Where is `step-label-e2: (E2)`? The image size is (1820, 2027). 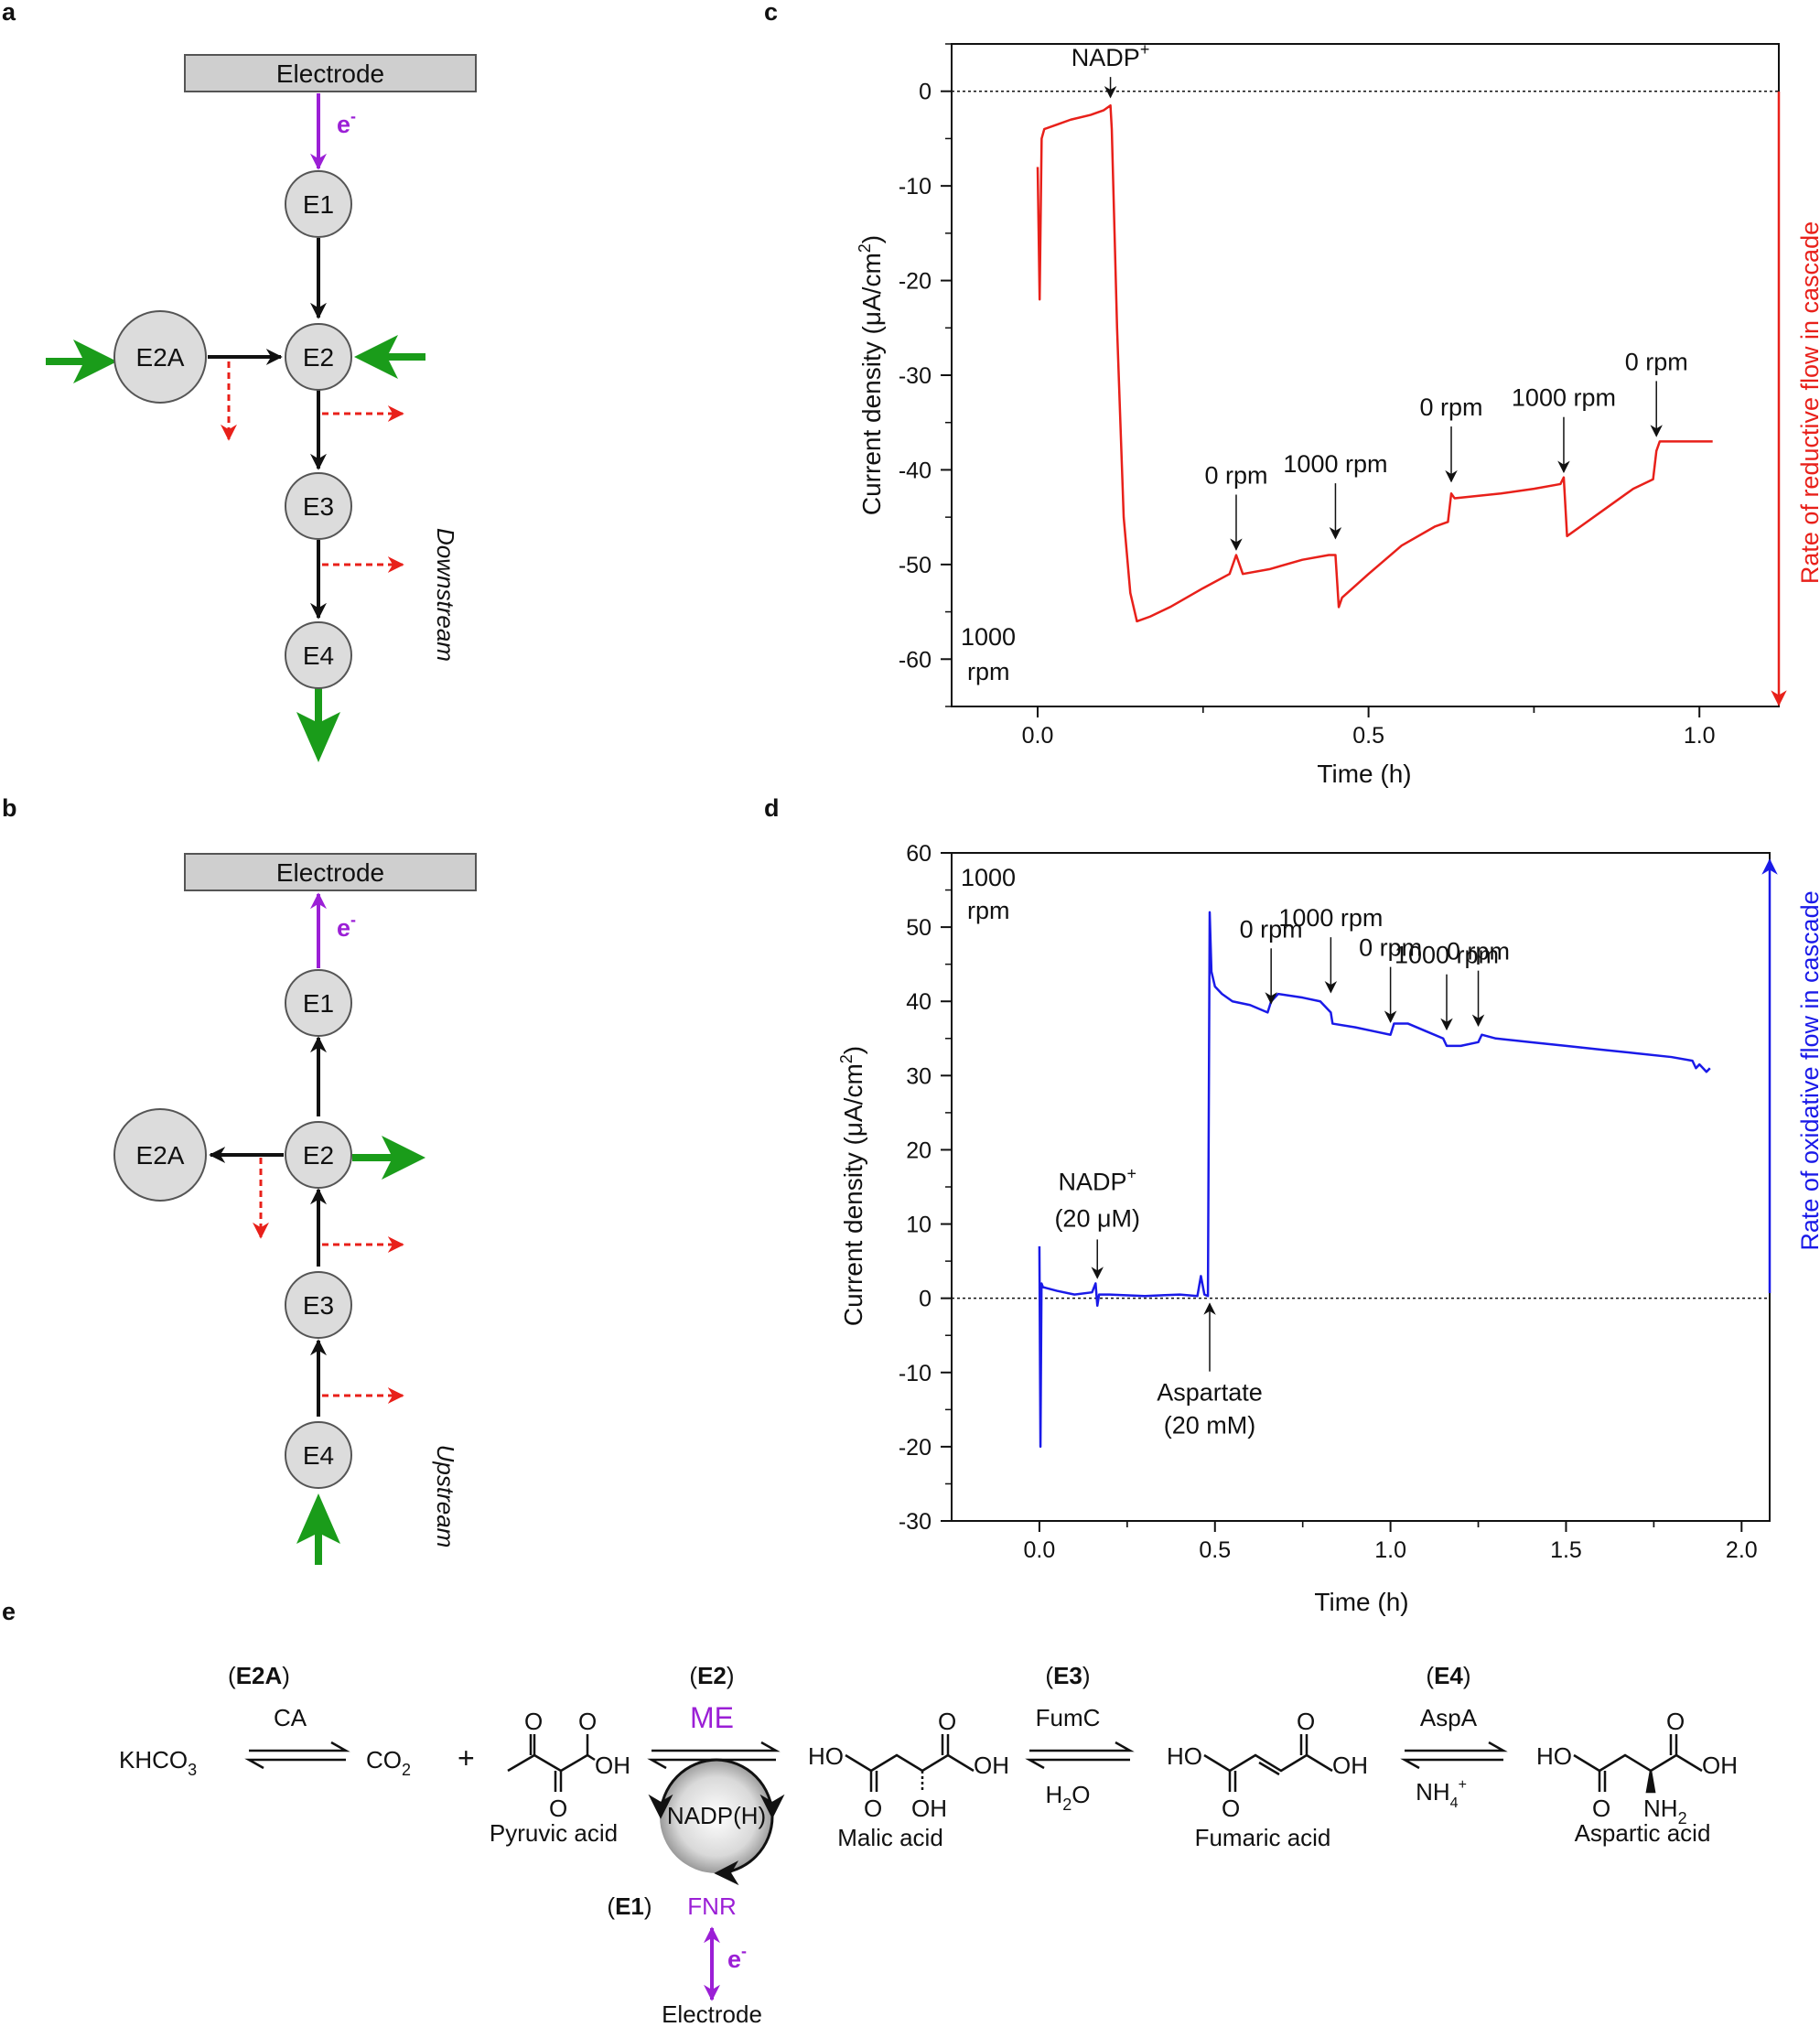 step-label-e2: (E2) is located at coordinates (711, 1675).